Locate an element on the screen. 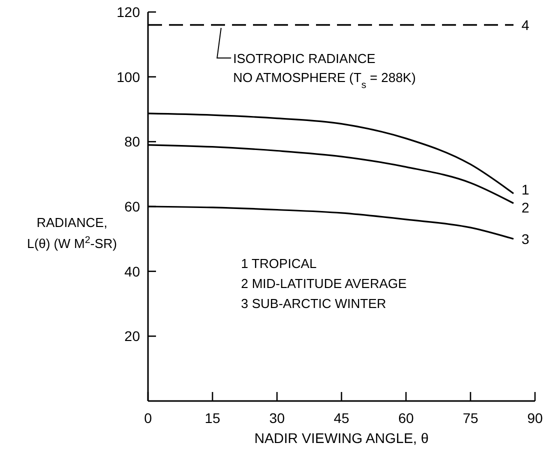  series-label: 4 is located at coordinates (526, 24).